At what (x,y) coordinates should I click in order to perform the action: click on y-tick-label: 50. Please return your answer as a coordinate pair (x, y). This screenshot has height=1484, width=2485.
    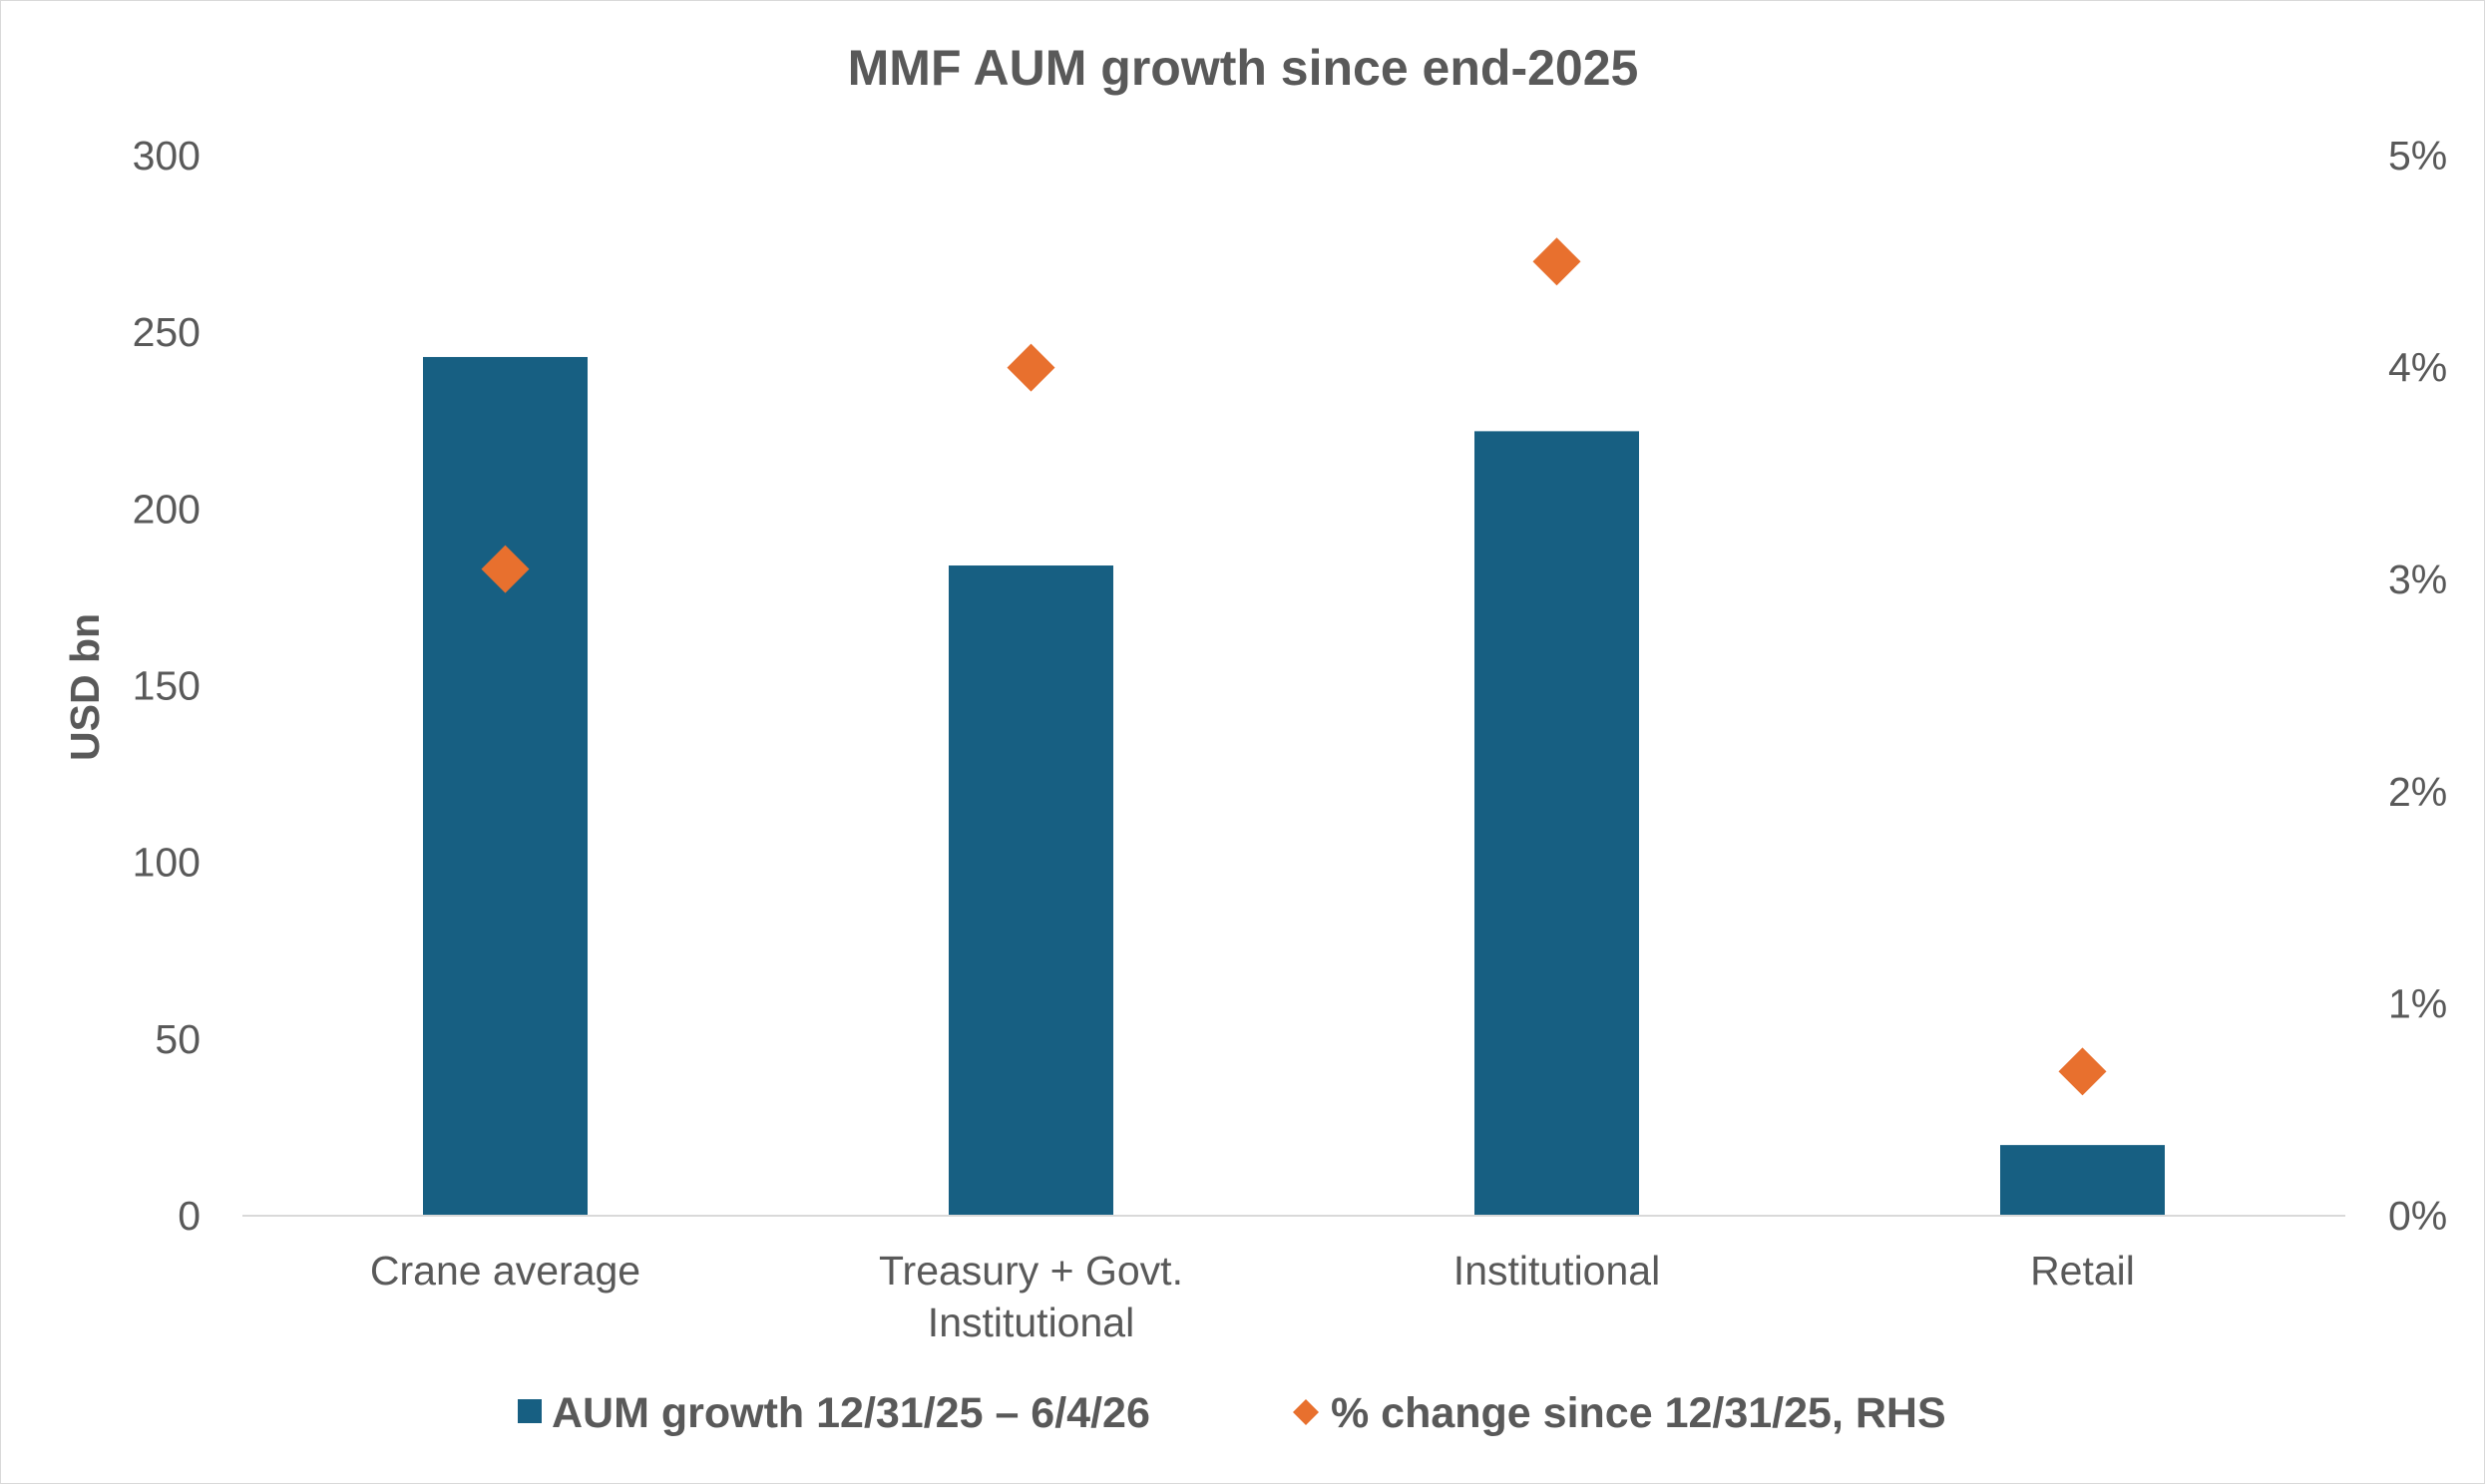
    Looking at the image, I should click on (178, 1039).